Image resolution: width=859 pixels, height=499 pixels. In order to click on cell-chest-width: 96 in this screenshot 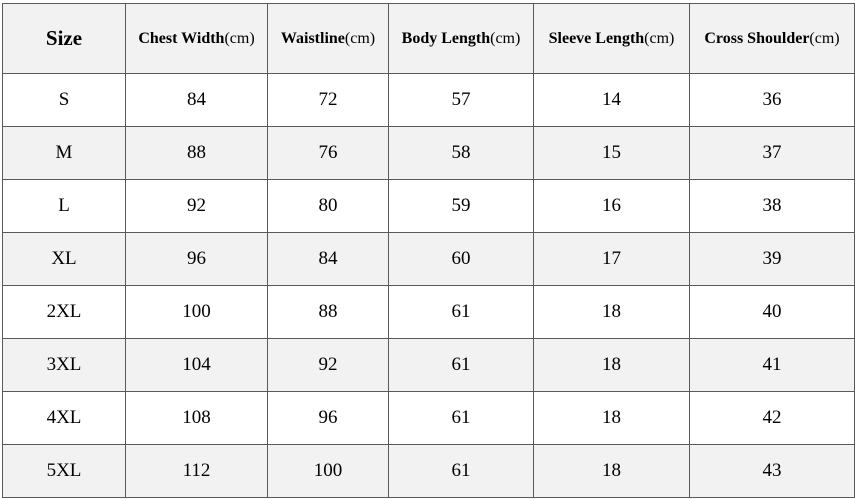, I will do `click(196, 259)`.